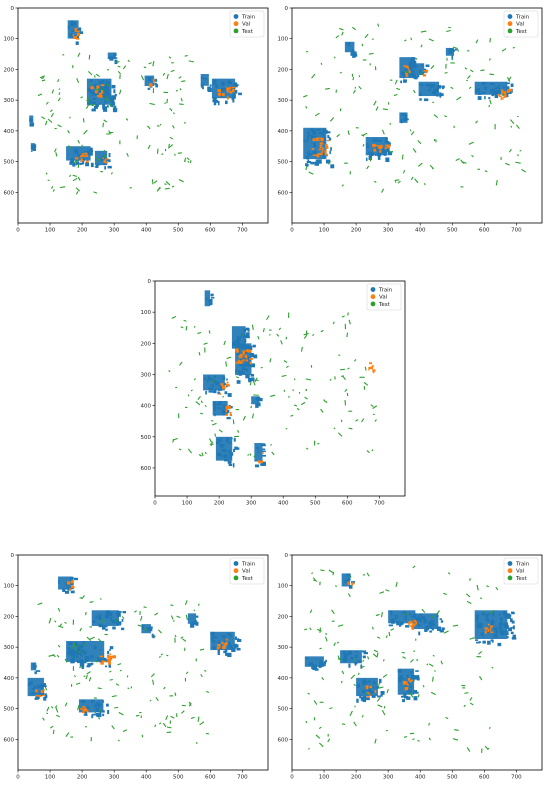 The width and height of the screenshot is (550, 785). Describe the element at coordinates (146, 231) in the screenshot. I see `x-tick-label: 400` at that location.